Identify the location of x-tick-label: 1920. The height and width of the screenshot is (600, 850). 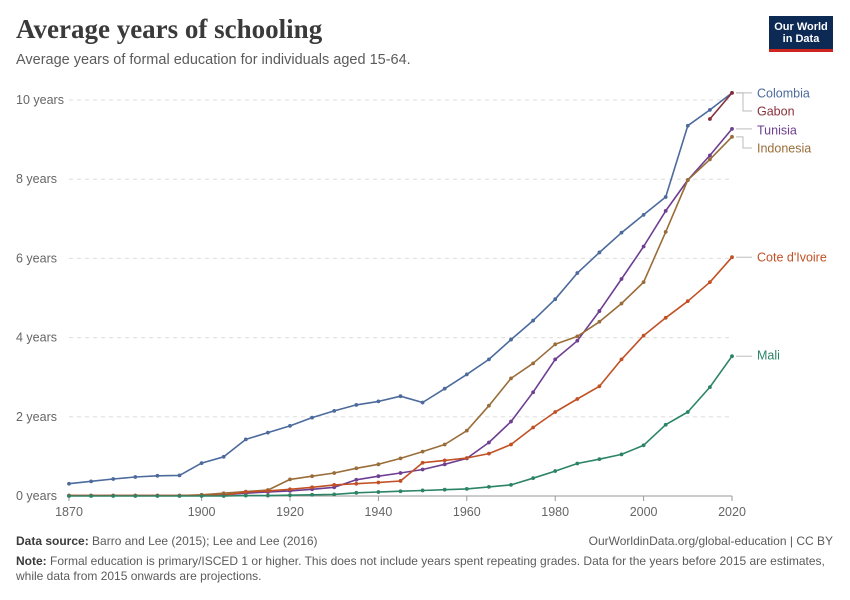
(290, 512).